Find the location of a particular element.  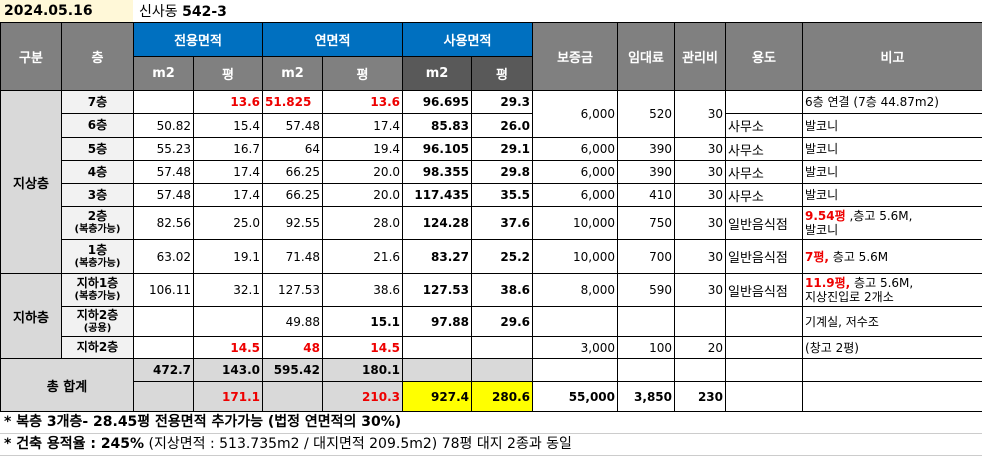

total-mgmt: 230 is located at coordinates (700, 397).